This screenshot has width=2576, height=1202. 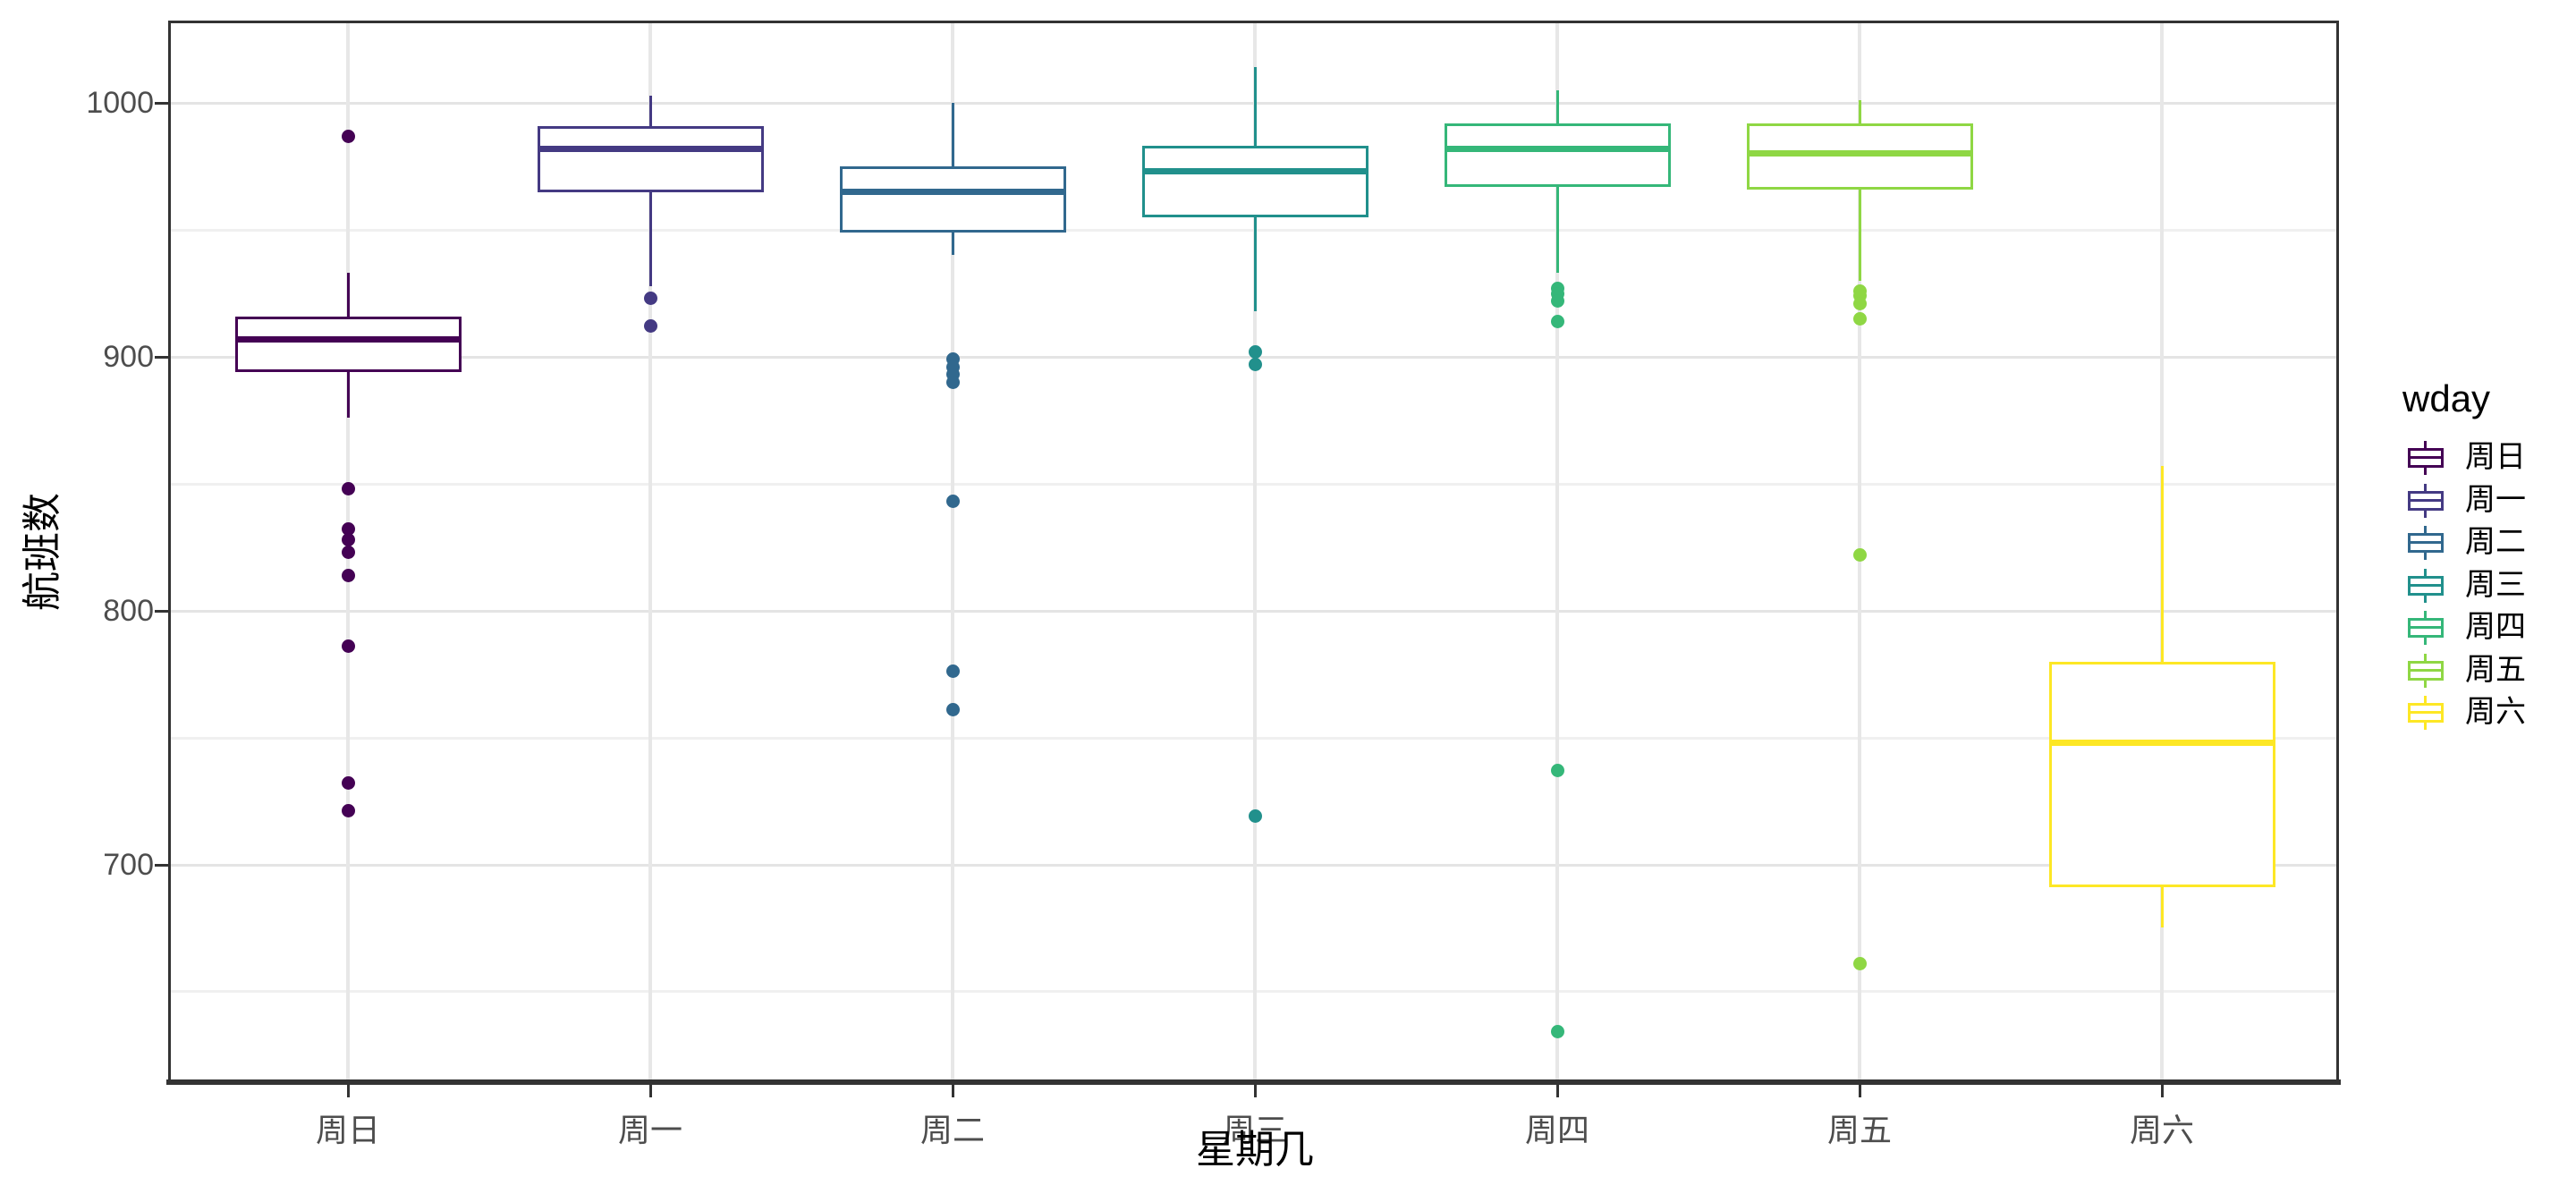 I want to click on x-tick-label: 周二, so click(x=952, y=1130).